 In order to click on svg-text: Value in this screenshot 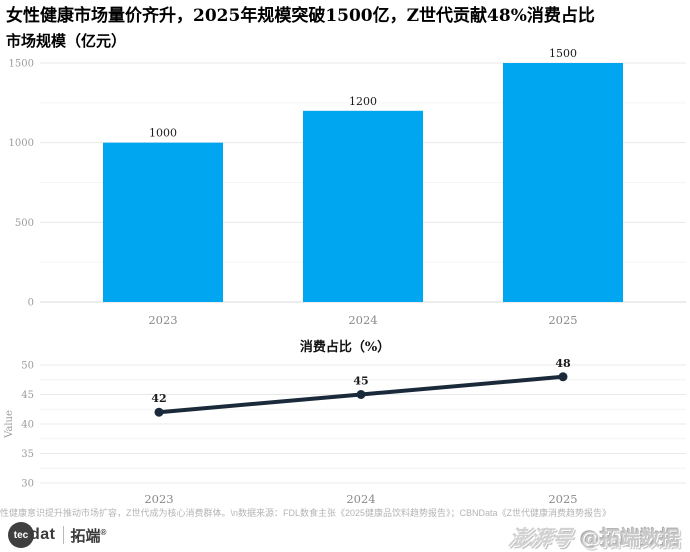, I will do `click(9, 424)`.